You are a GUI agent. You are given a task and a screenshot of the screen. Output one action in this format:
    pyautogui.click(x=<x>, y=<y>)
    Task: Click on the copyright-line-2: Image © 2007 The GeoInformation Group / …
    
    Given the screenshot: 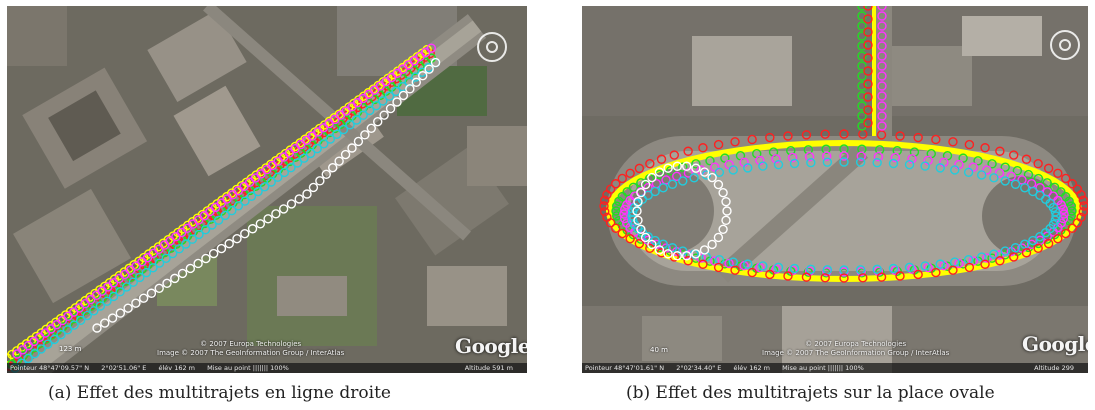 What is the action you would take?
    pyautogui.click(x=856, y=353)
    